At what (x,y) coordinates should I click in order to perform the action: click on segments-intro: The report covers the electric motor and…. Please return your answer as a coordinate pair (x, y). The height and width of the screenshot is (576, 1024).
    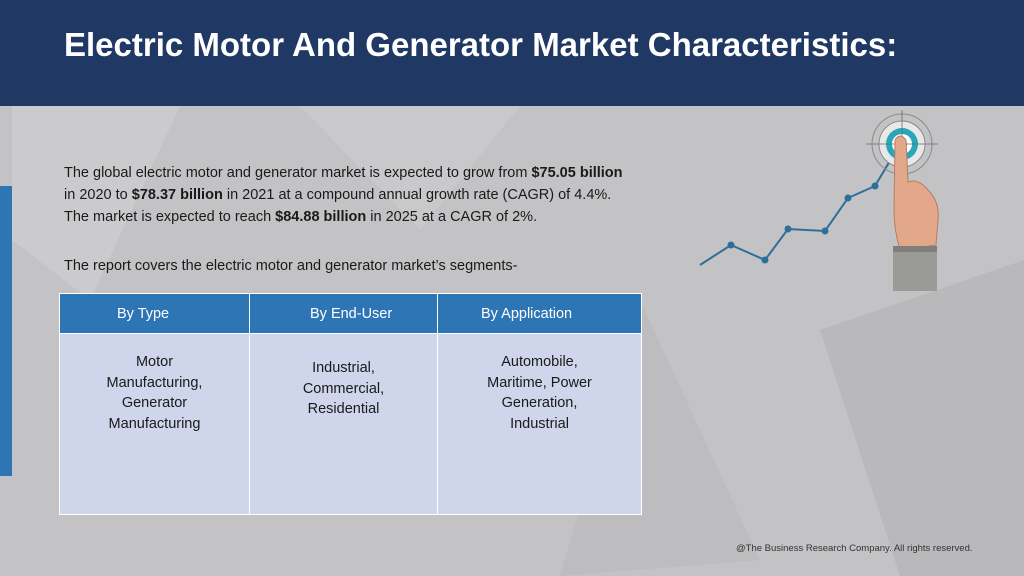
    Looking at the image, I should click on (291, 266).